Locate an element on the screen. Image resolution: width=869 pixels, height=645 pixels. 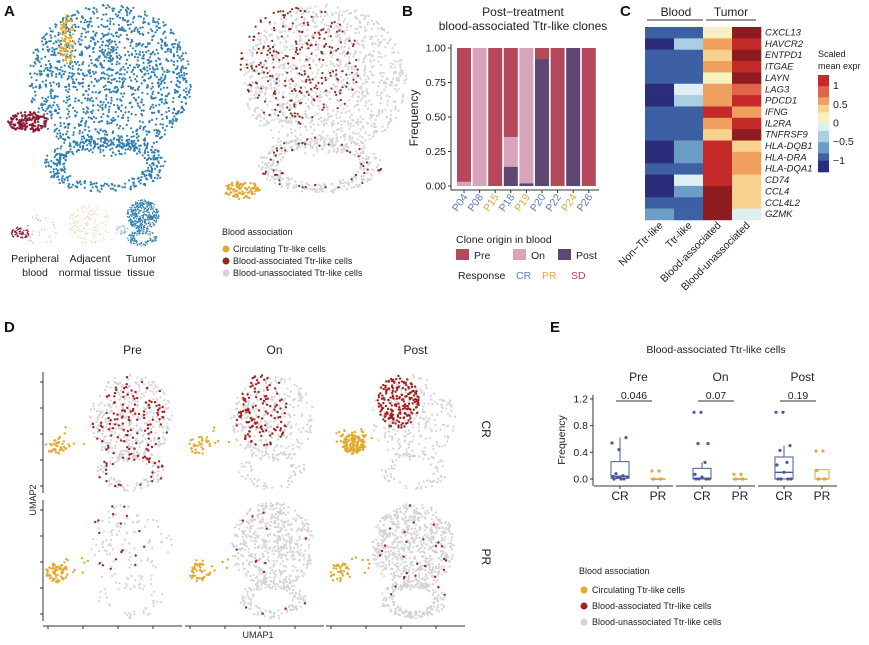
colorbar-tick-label: −1 is located at coordinates (839, 161).